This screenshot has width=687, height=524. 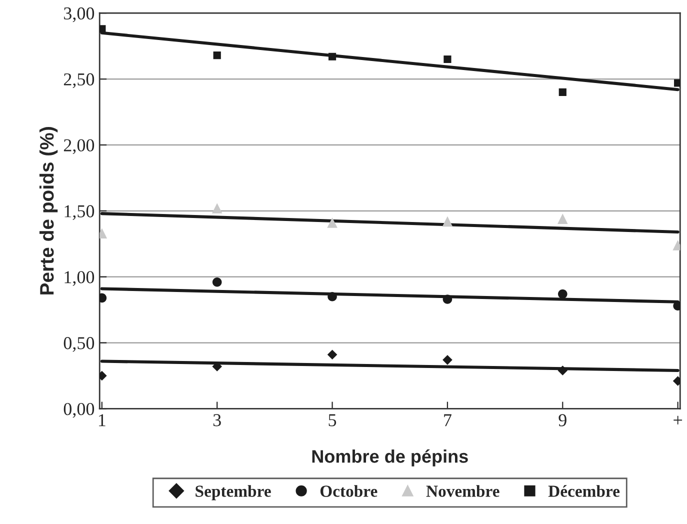 What do you see at coordinates (349, 491) in the screenshot?
I see `legend-label: Octobre` at bounding box center [349, 491].